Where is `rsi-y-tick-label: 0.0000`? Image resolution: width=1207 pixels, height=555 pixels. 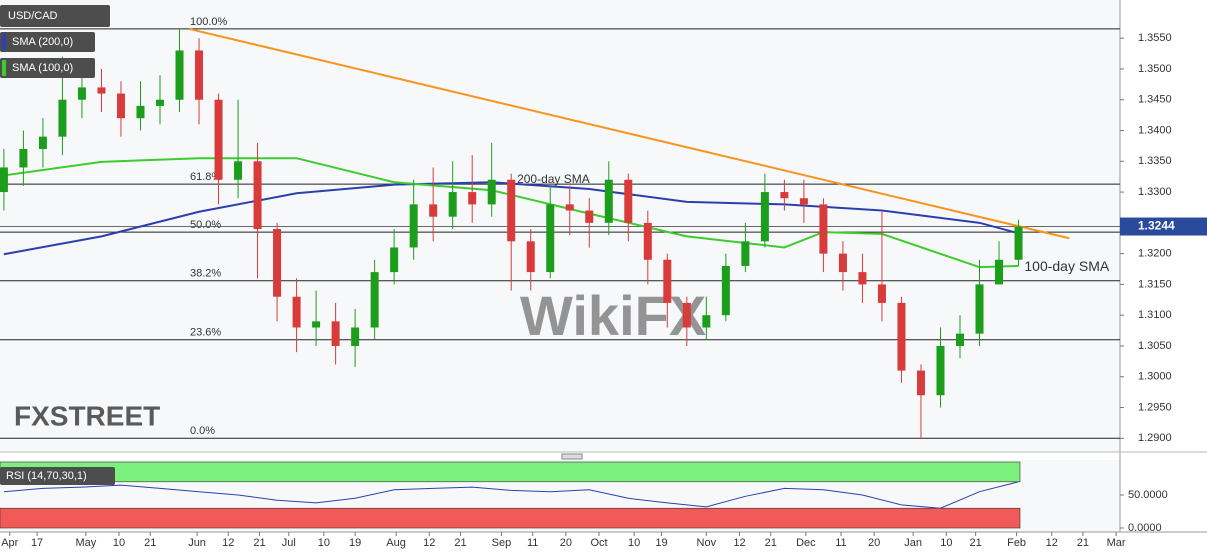 rsi-y-tick-label: 0.0000 is located at coordinates (1145, 528).